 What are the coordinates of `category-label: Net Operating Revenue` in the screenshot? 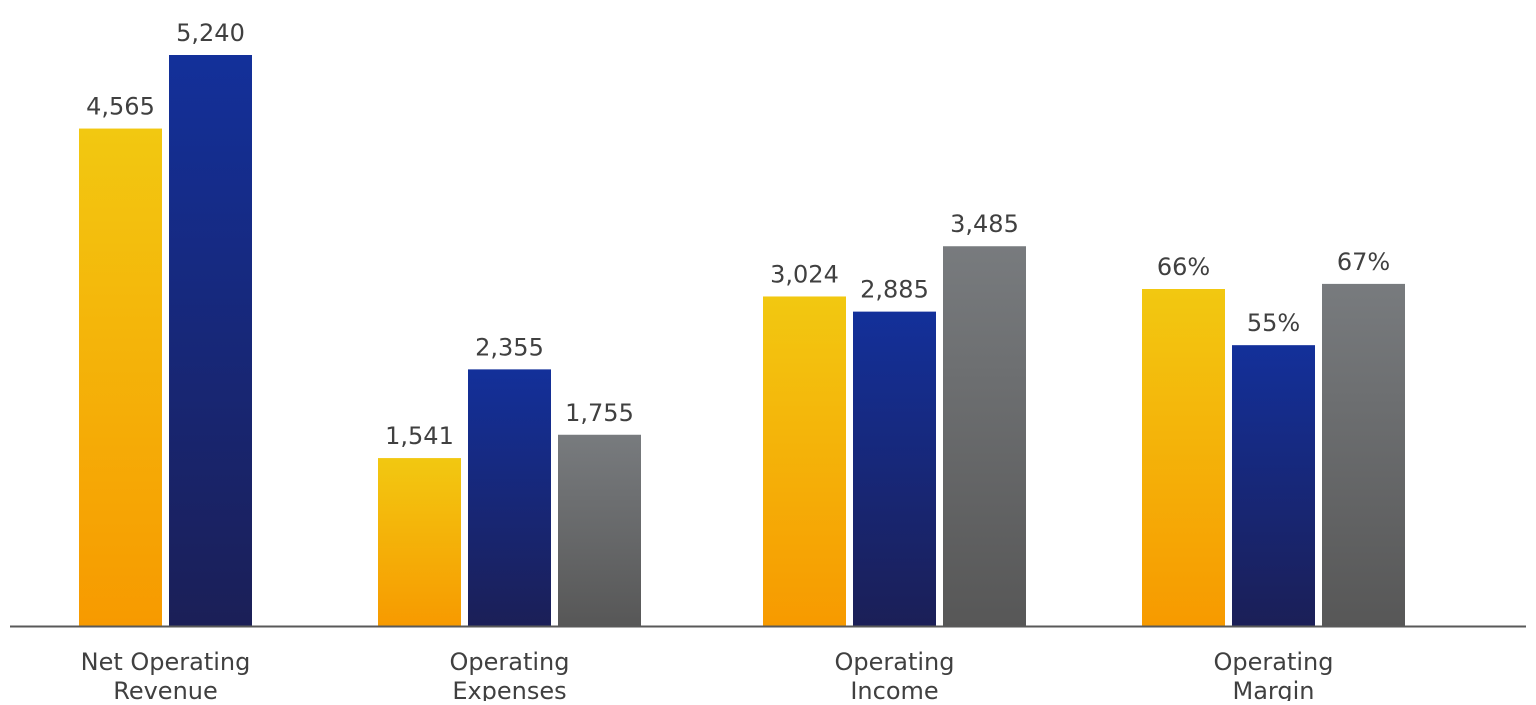 It's located at (166, 674).